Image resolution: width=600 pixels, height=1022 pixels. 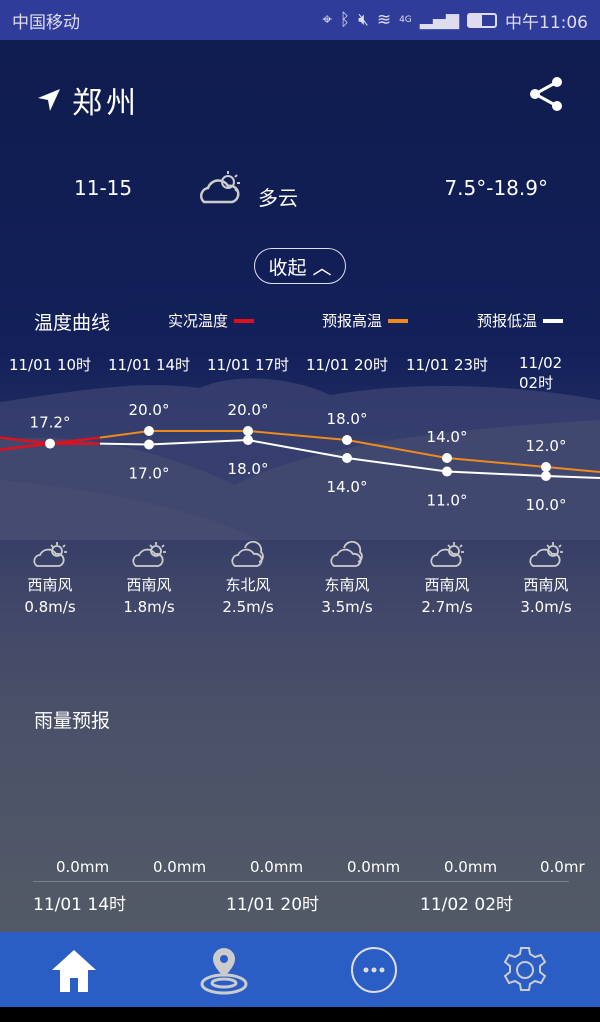 I want to click on bottom-nav, so click(x=300, y=969).